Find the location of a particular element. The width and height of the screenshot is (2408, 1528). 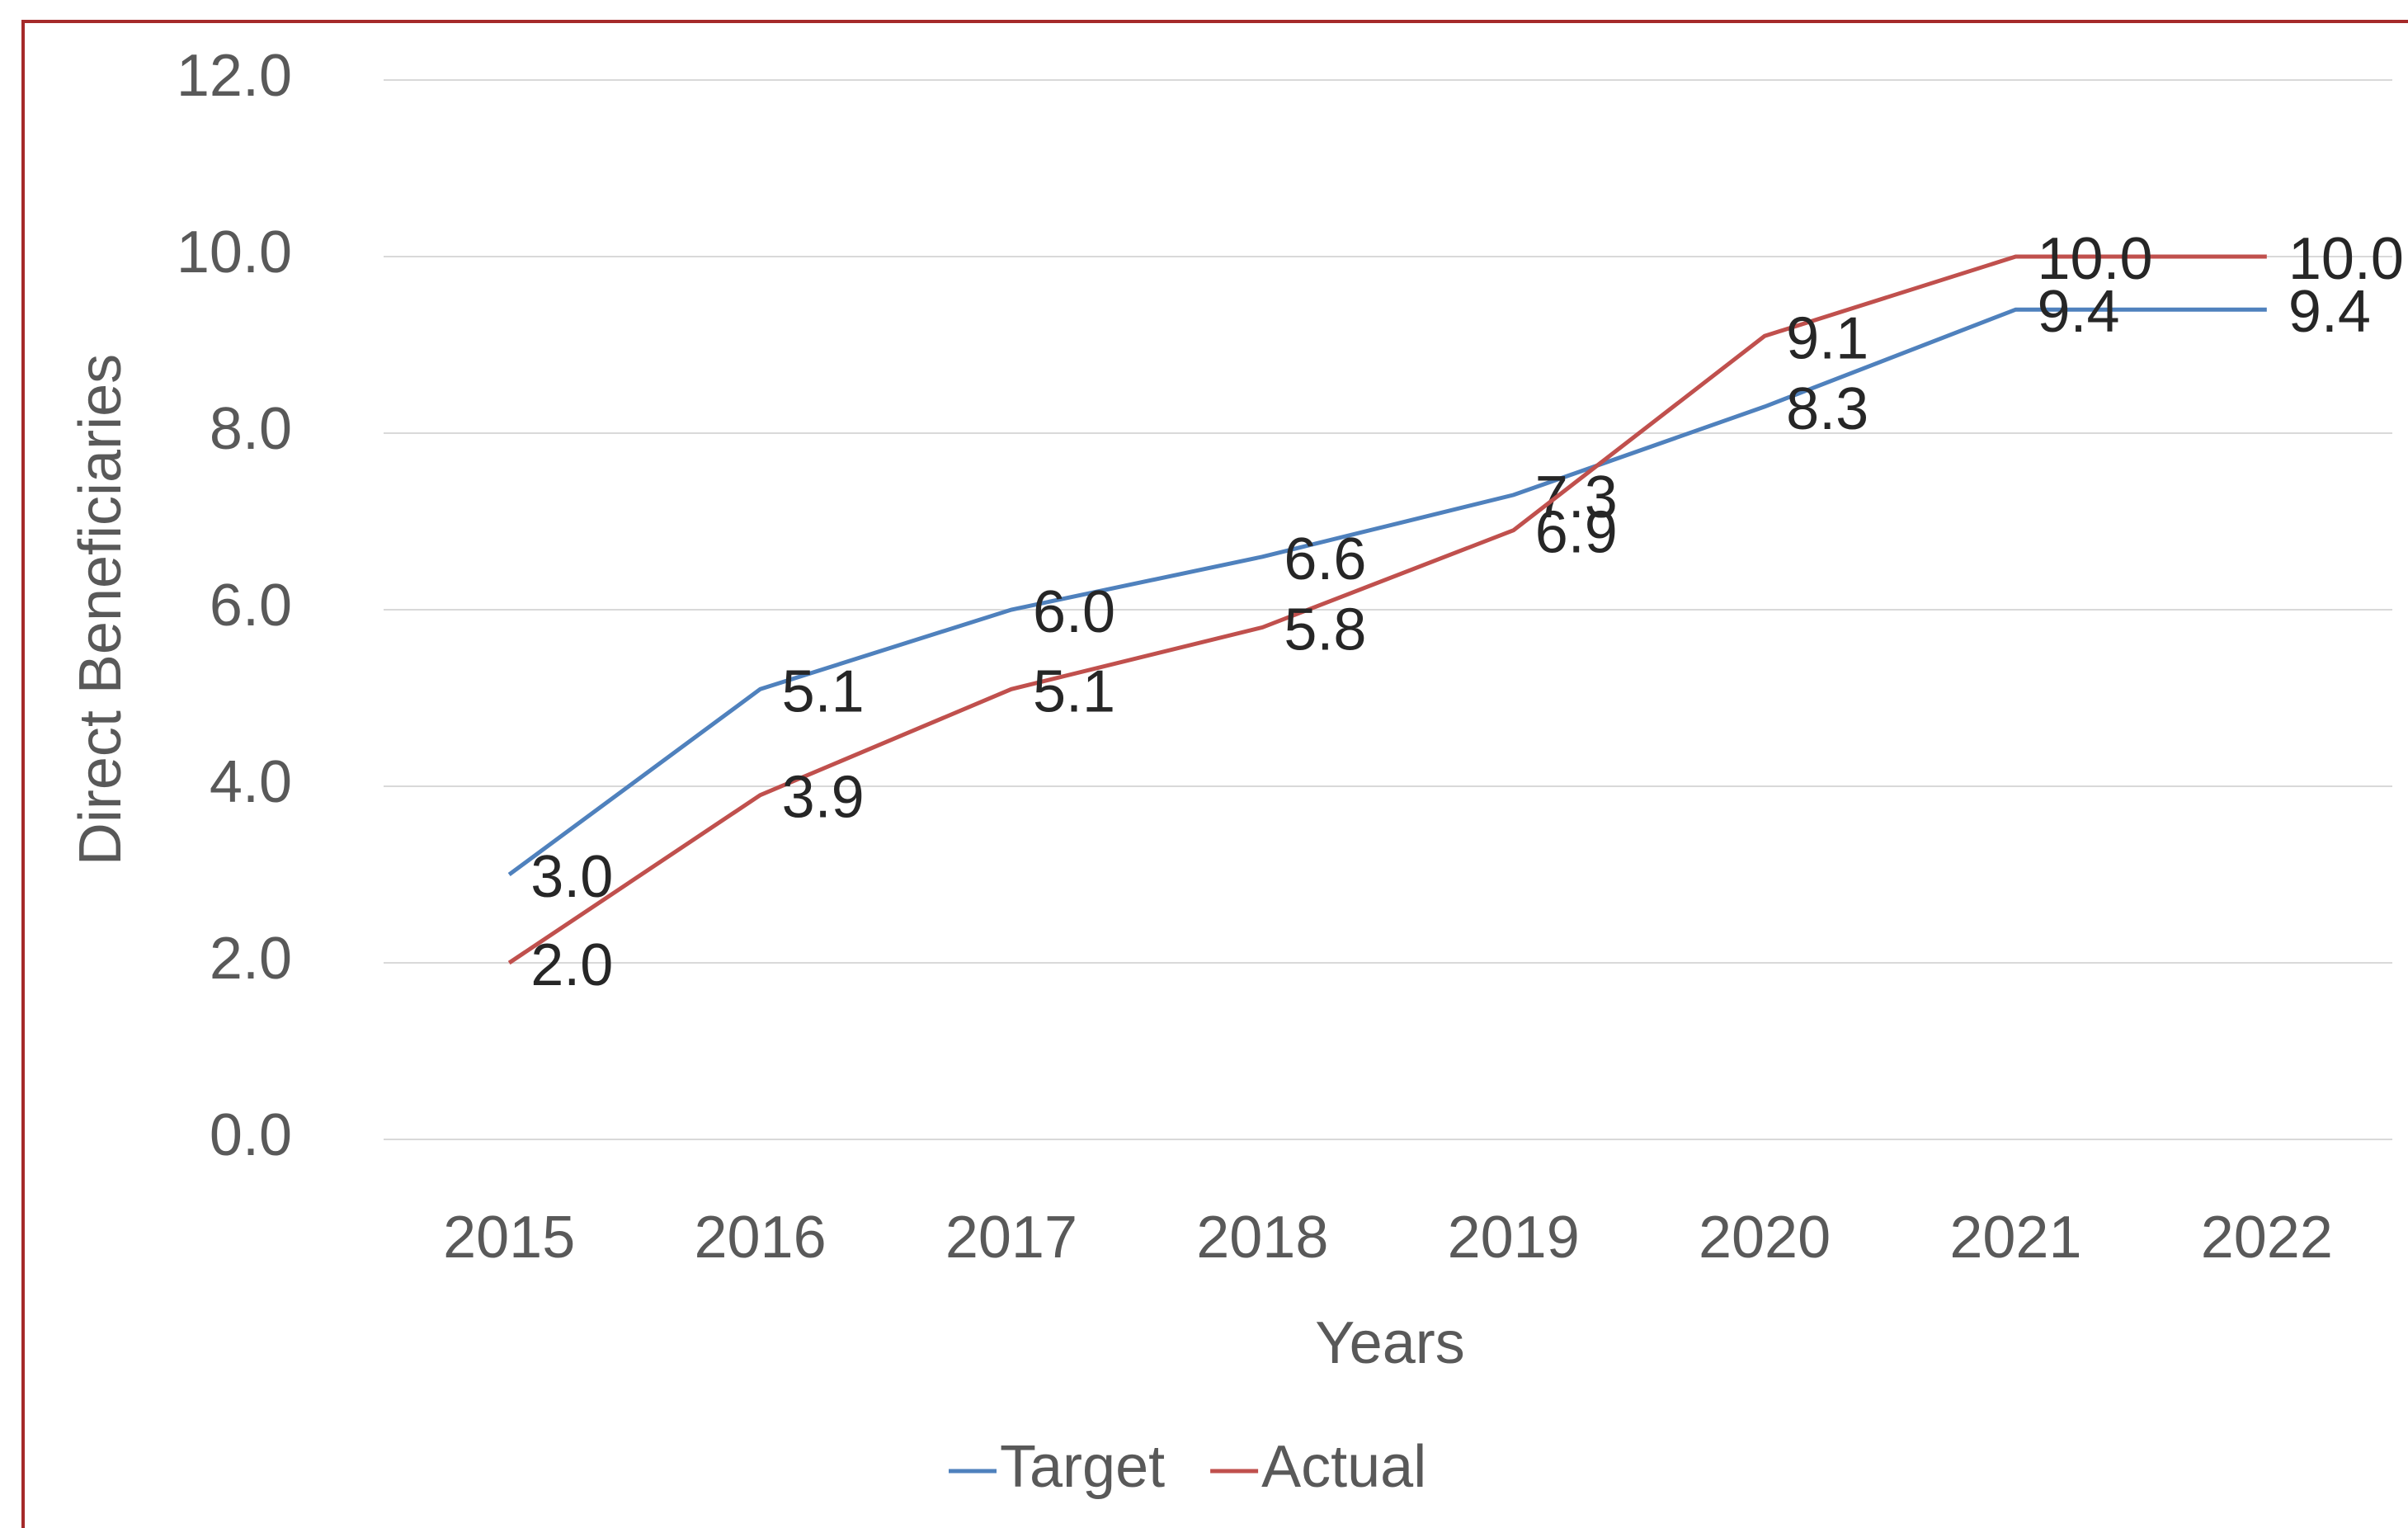

y-tick-label: 8.0 is located at coordinates (251, 429).